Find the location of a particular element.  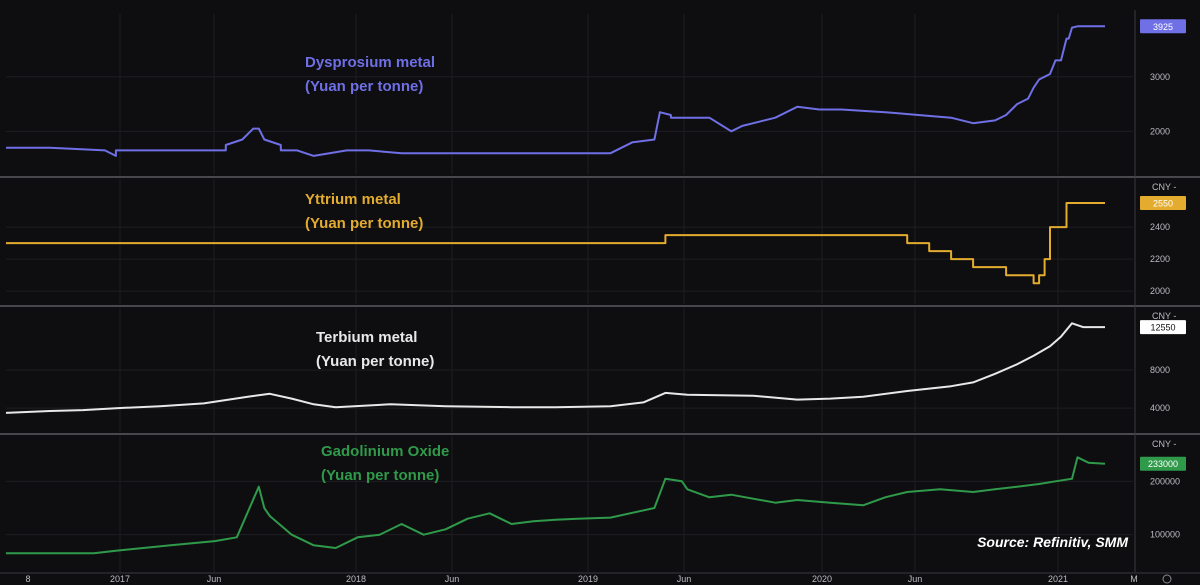

y-tick-label: 2400 is located at coordinates (1160, 227).